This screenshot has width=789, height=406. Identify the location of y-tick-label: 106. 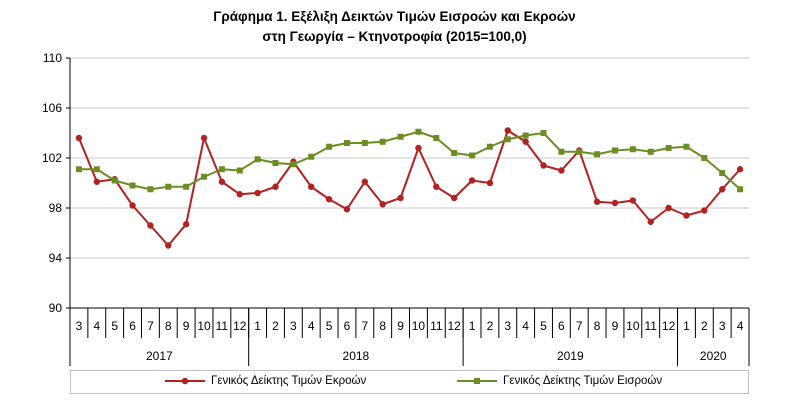
(52, 108).